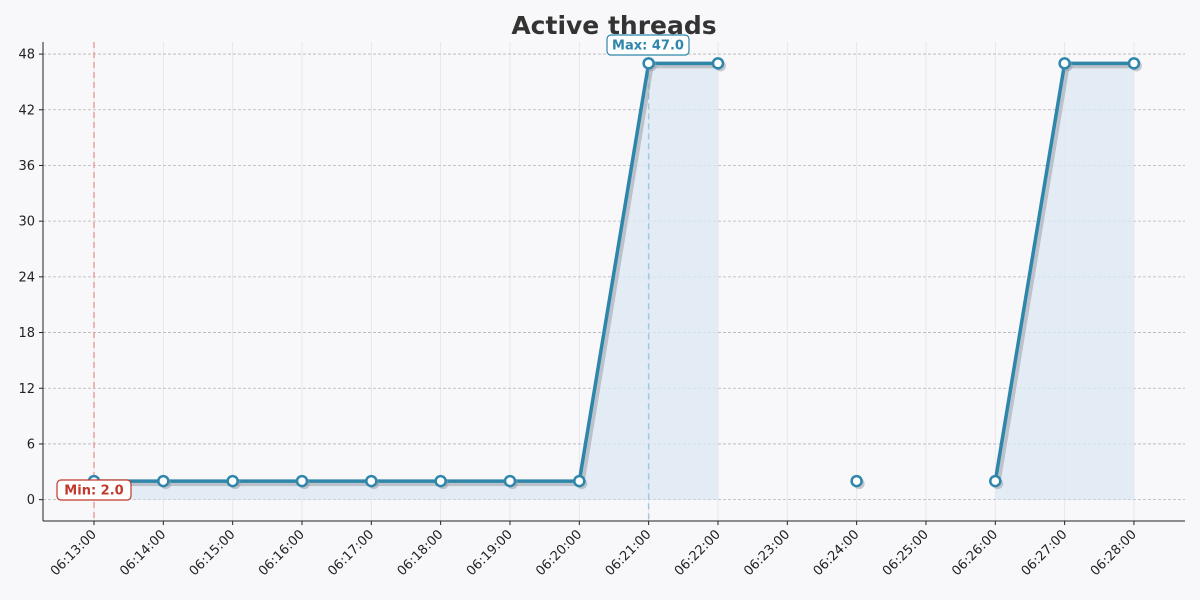  I want to click on y-tick-label: 6, so click(31, 444).